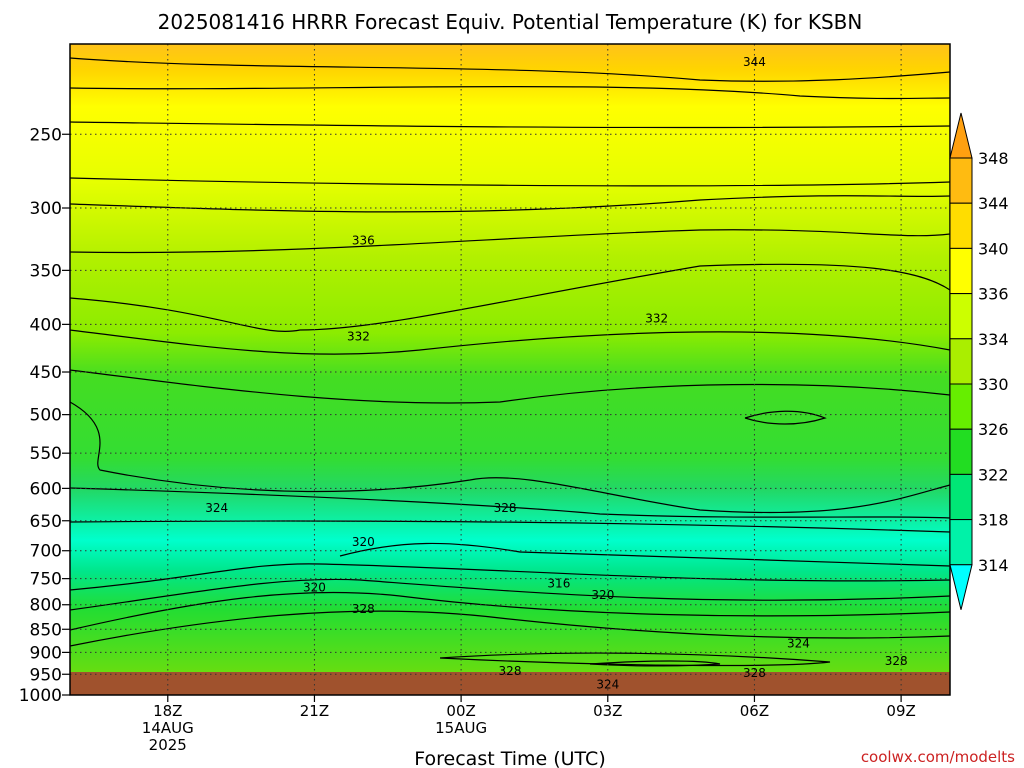 The image size is (1024, 768). Describe the element at coordinates (961, 587) in the screenshot. I see `colorbar-bottom-arrow` at that location.